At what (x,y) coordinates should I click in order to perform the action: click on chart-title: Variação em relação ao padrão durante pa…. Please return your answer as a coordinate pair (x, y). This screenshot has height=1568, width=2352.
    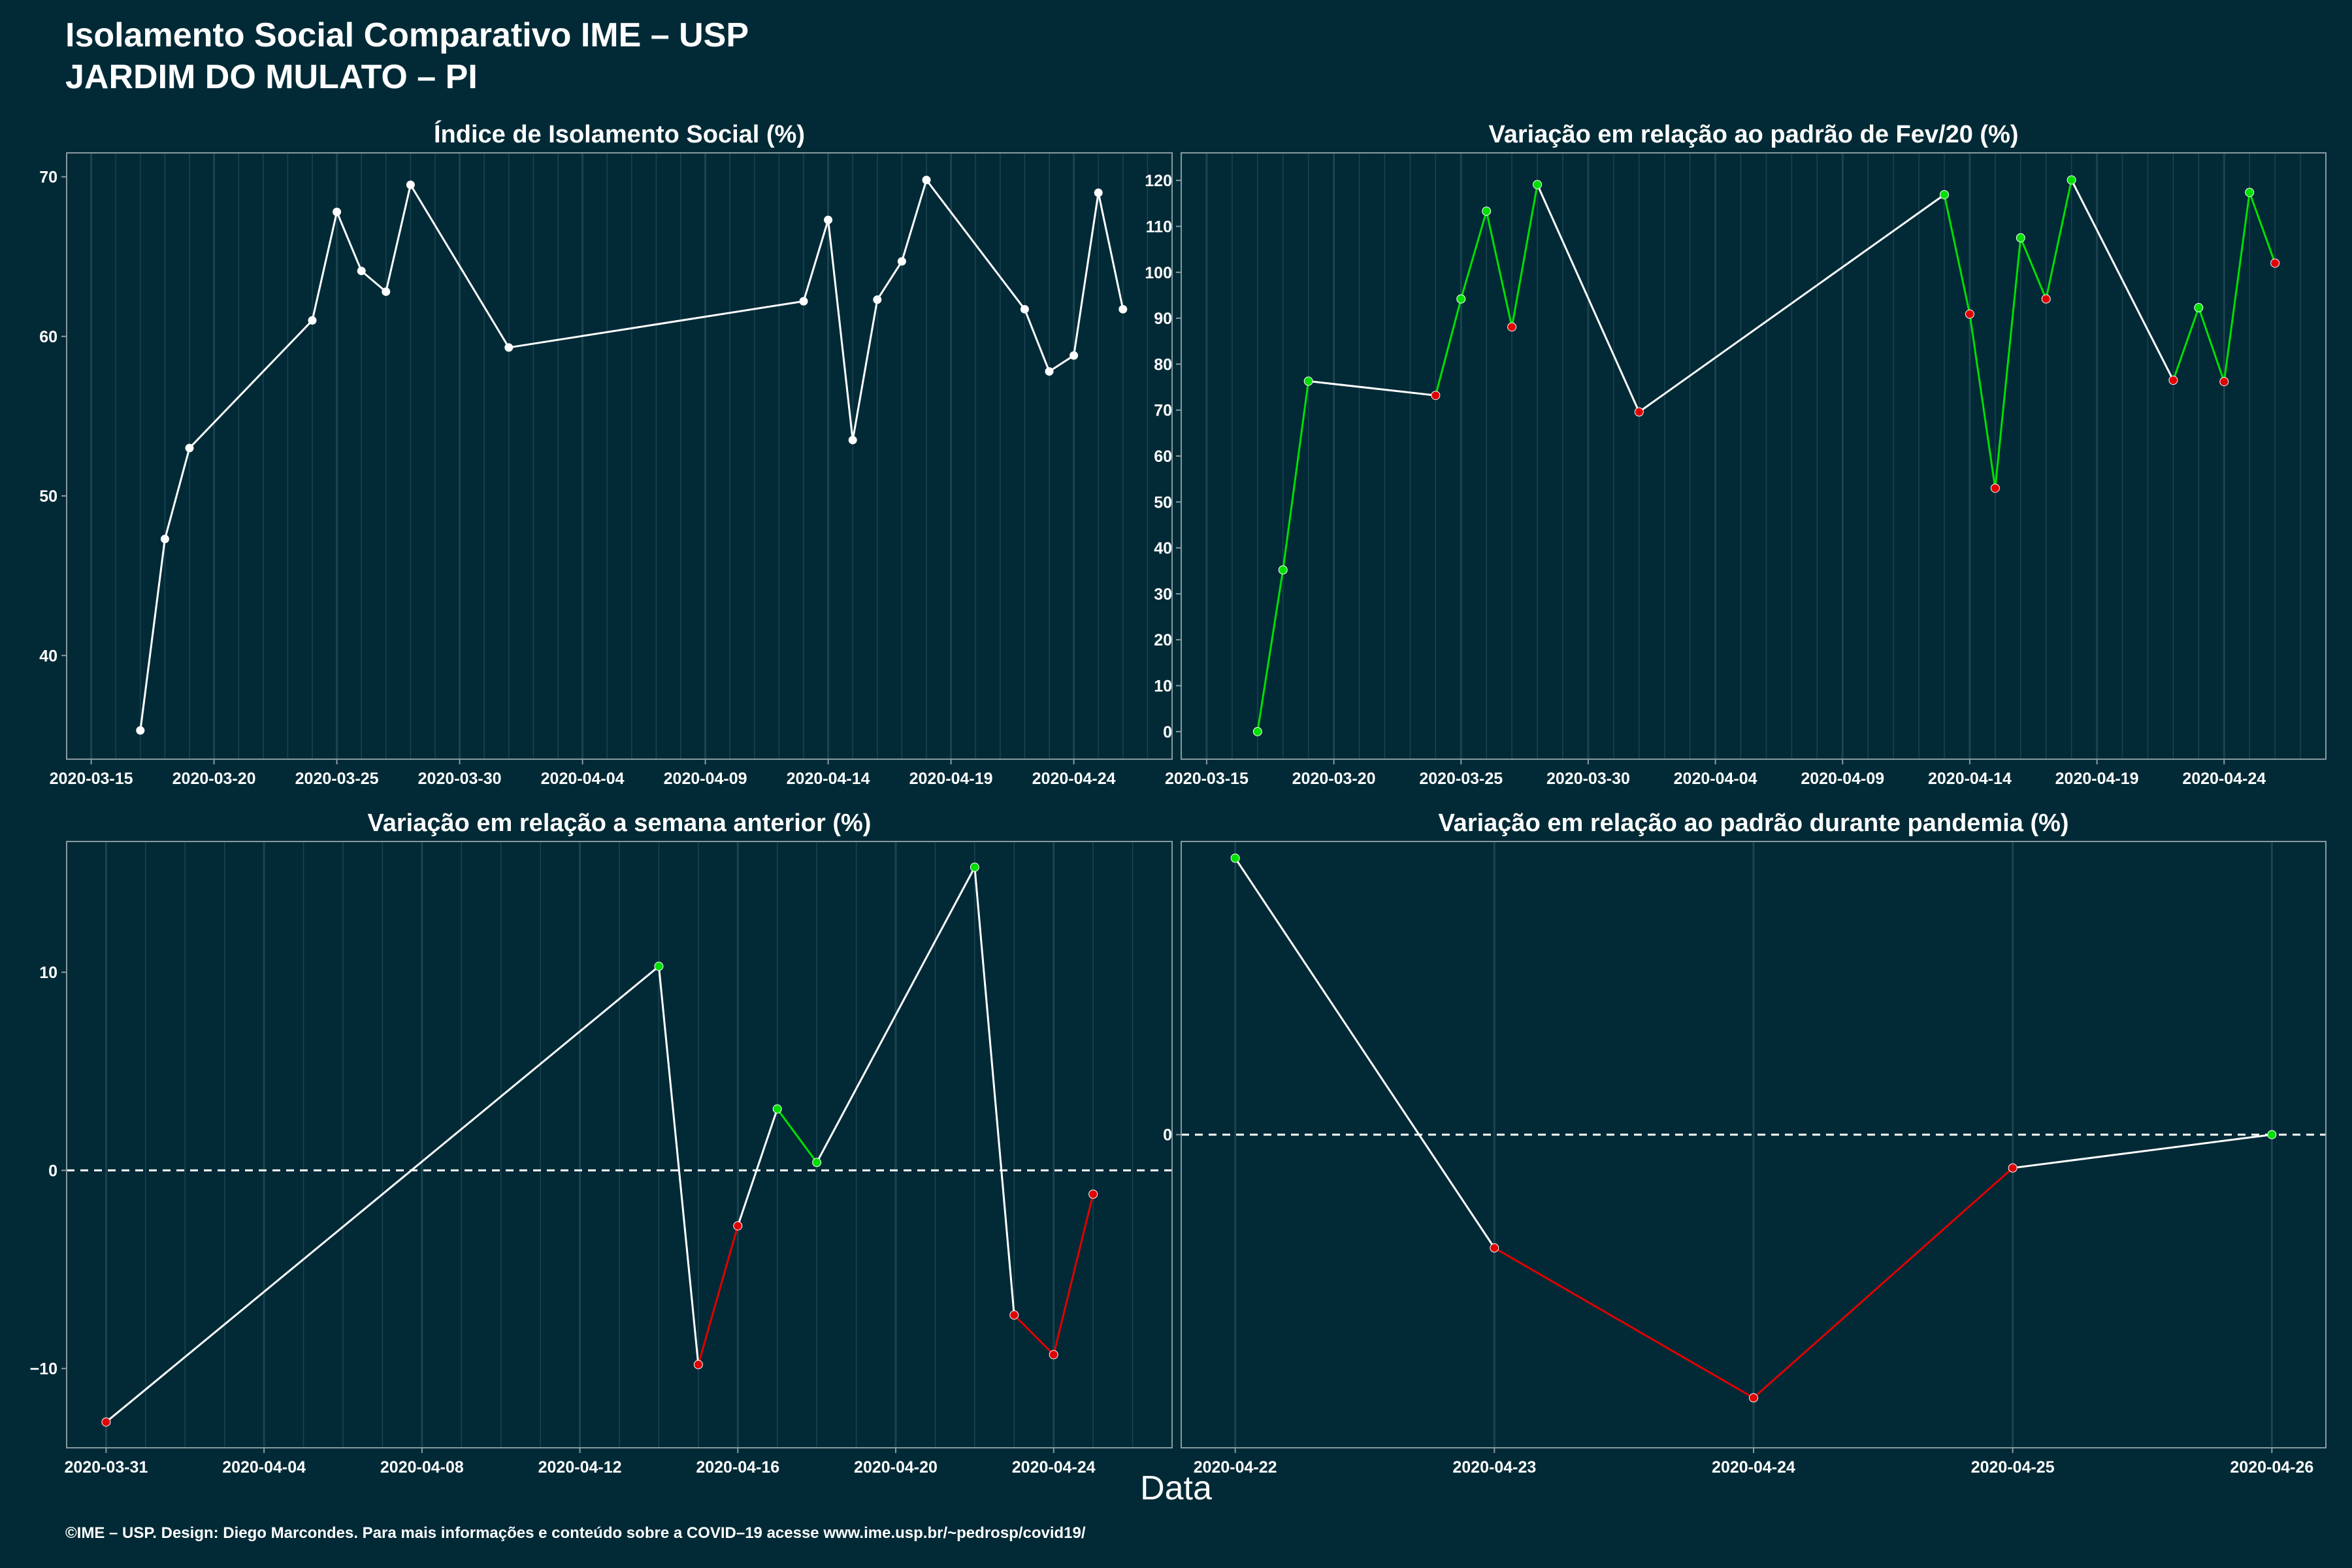
    Looking at the image, I should click on (1753, 823).